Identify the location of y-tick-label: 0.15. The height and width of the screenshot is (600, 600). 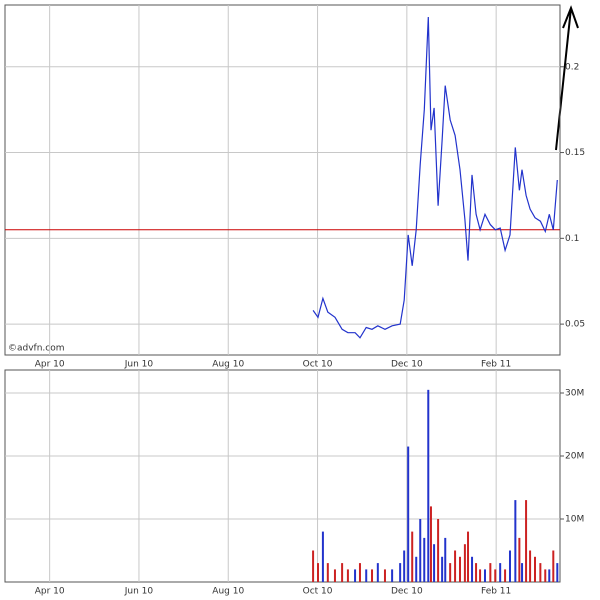
(575, 153).